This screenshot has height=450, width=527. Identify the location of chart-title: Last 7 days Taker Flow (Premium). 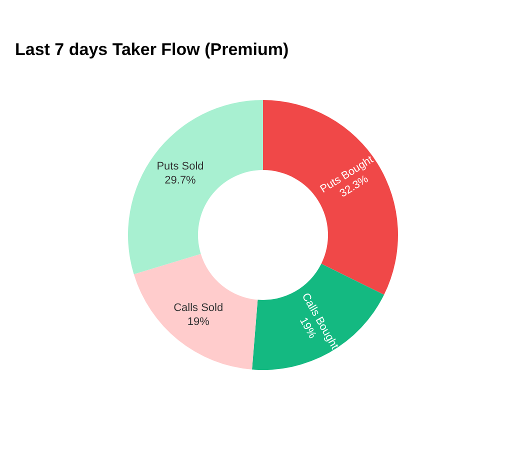
(152, 49).